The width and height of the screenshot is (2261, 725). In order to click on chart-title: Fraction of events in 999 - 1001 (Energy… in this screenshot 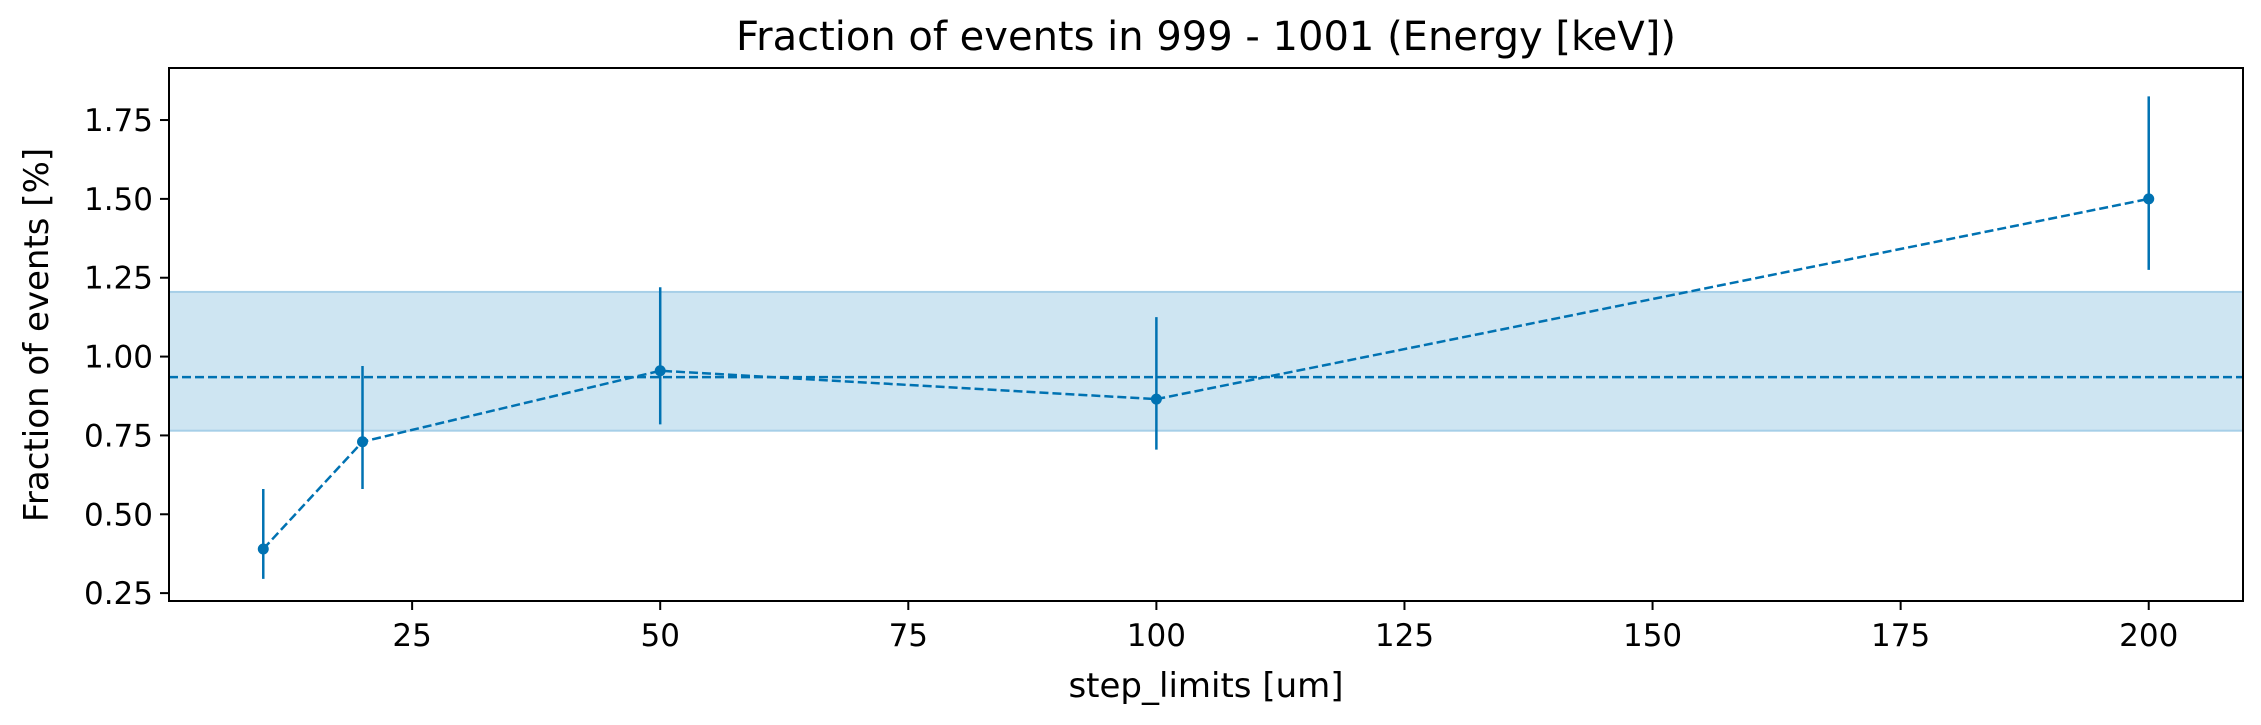, I will do `click(1206, 37)`.